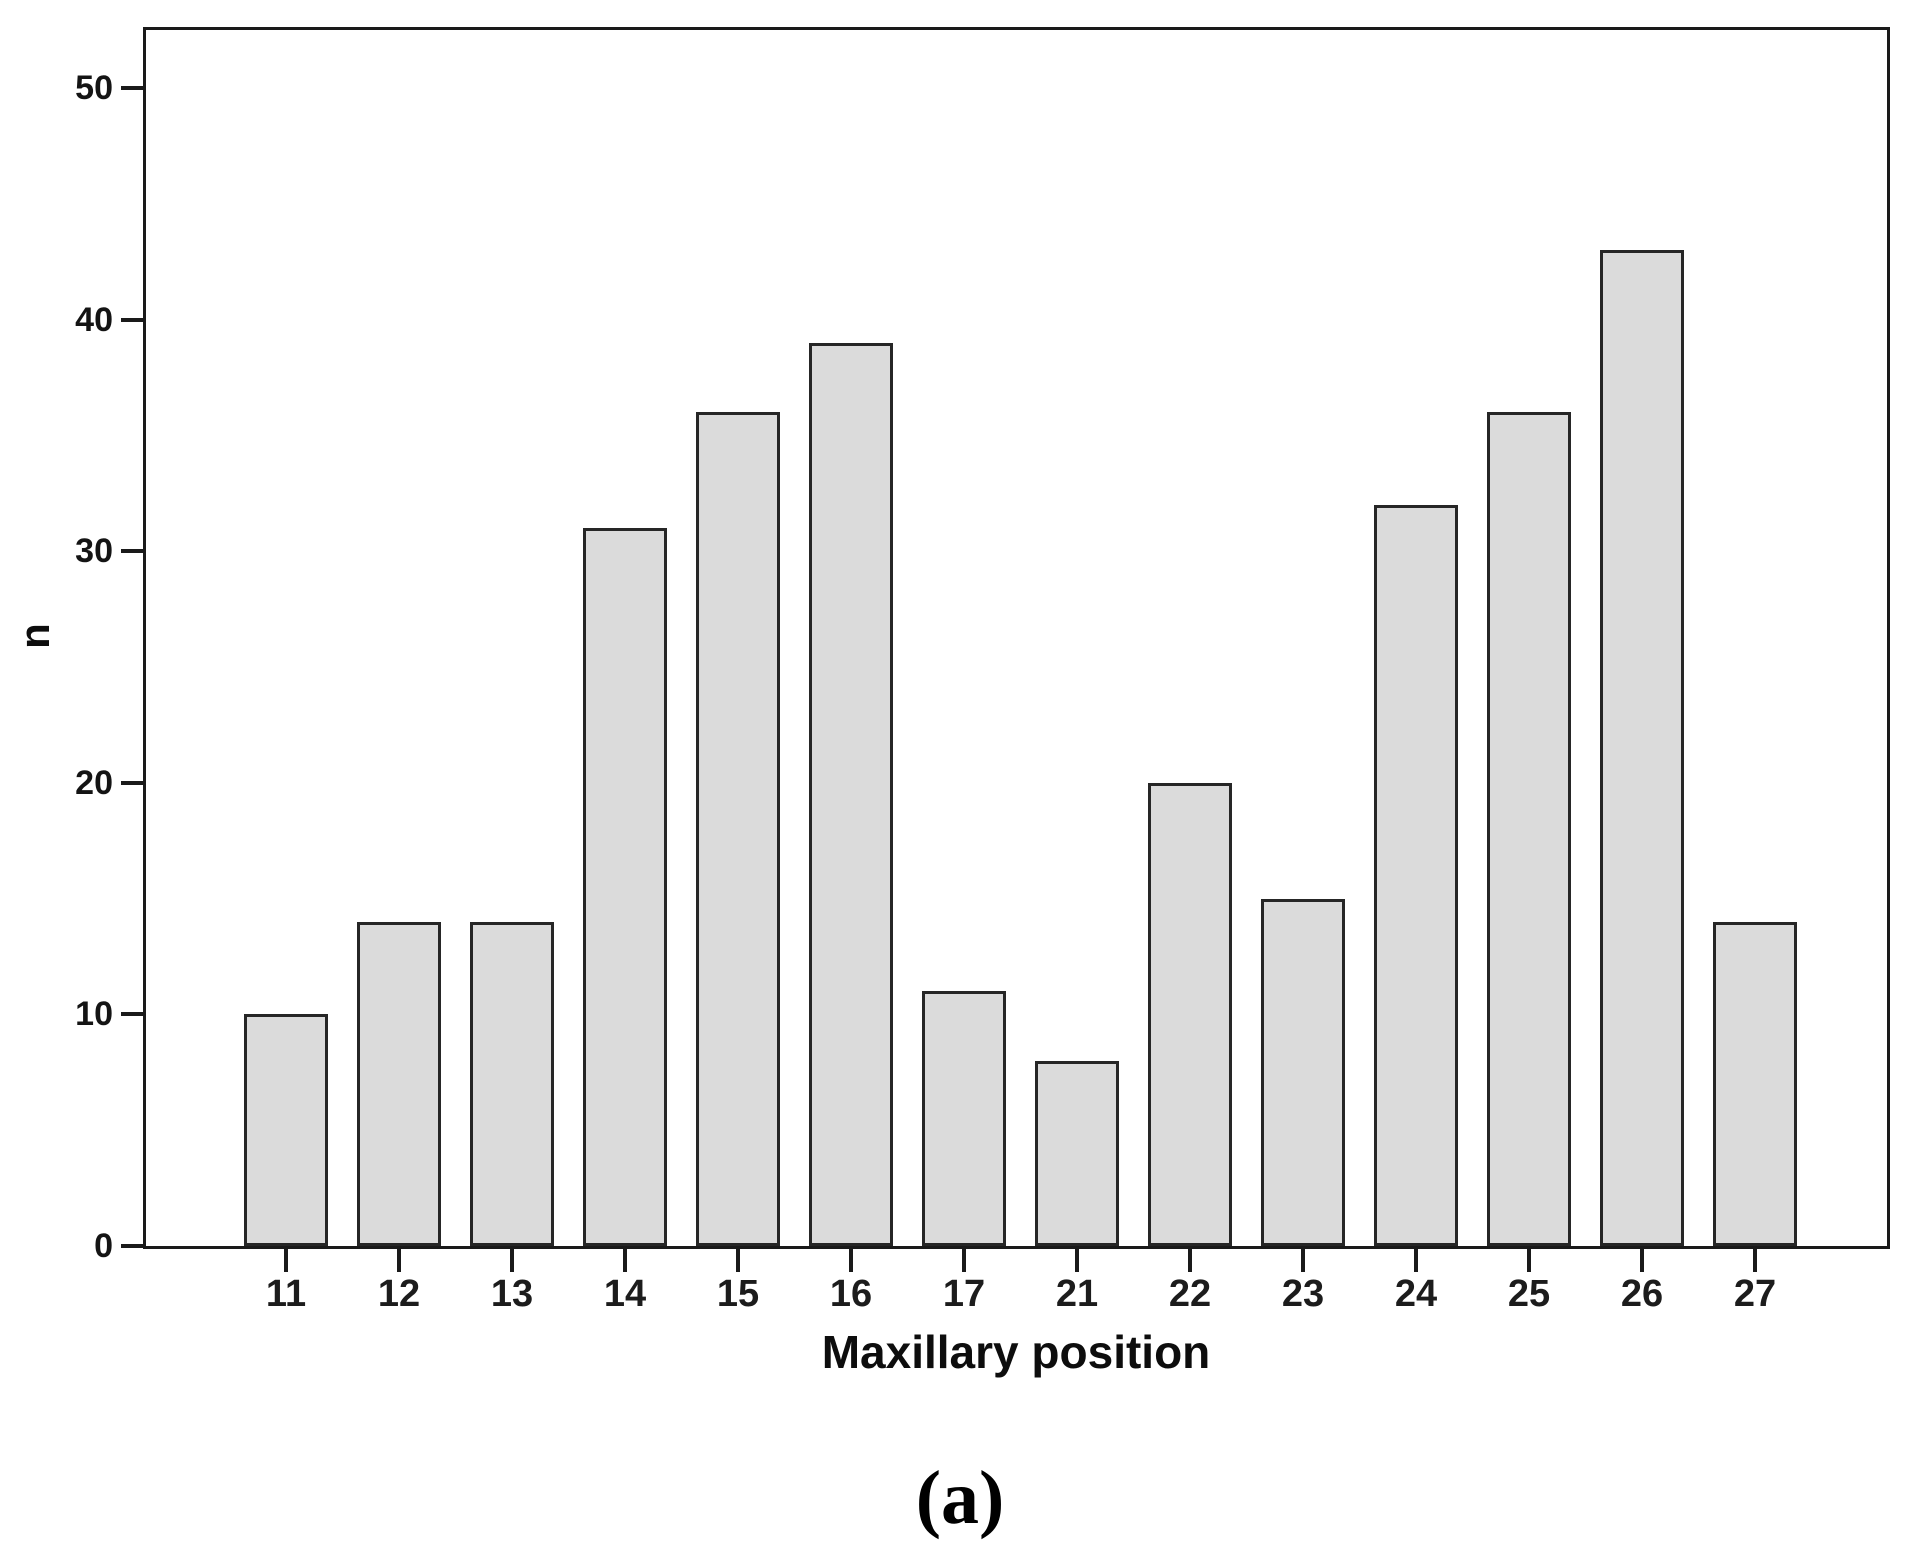  What do you see at coordinates (1190, 1294) in the screenshot?
I see `x-tick-label-22: 22` at bounding box center [1190, 1294].